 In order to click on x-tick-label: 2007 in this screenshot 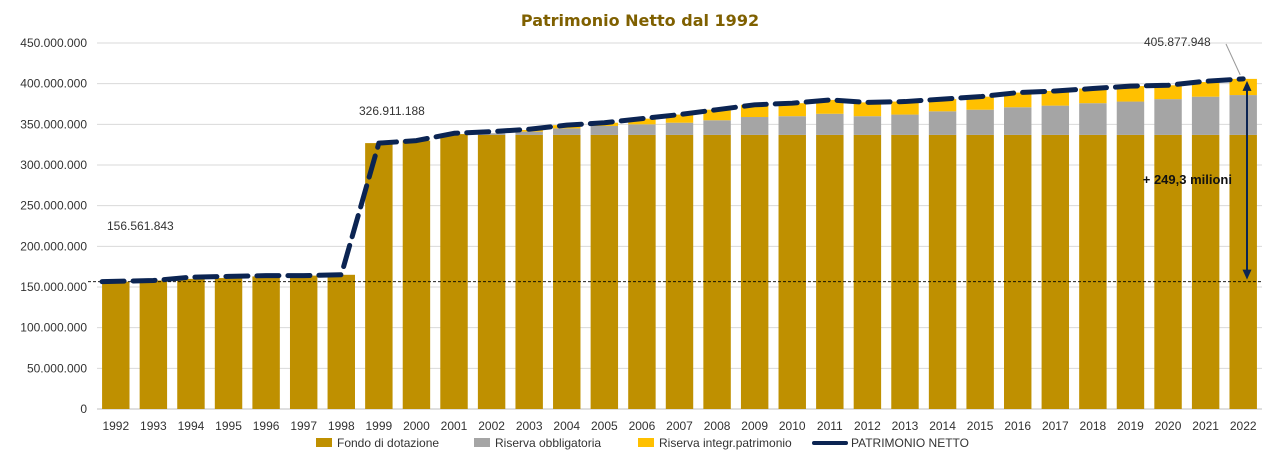, I will do `click(679, 426)`.